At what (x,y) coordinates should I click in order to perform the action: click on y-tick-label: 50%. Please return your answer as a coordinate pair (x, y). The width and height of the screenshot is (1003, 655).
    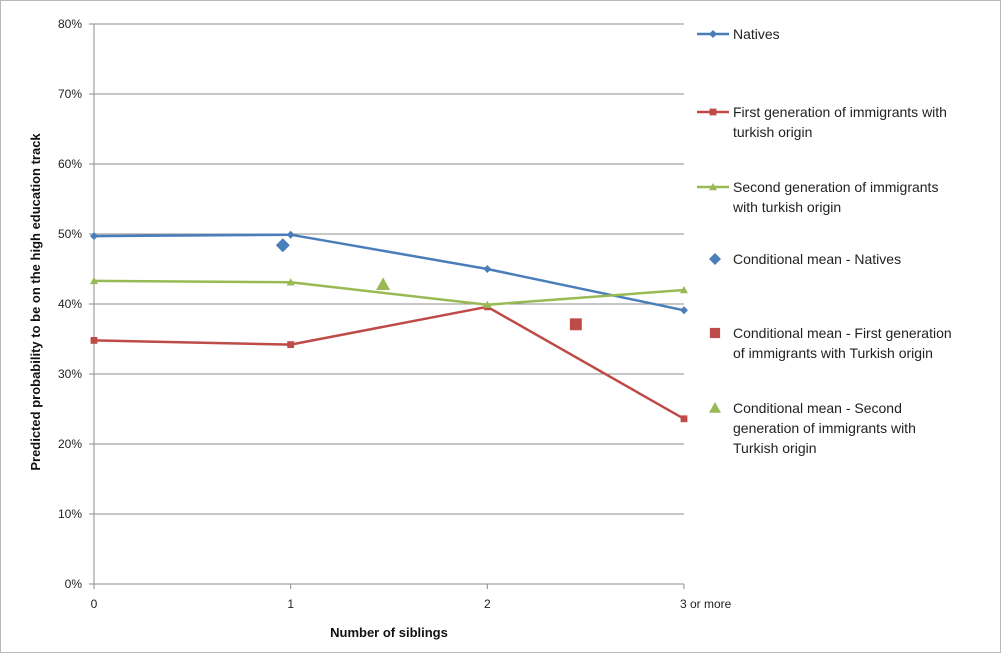
    Looking at the image, I should click on (70, 234).